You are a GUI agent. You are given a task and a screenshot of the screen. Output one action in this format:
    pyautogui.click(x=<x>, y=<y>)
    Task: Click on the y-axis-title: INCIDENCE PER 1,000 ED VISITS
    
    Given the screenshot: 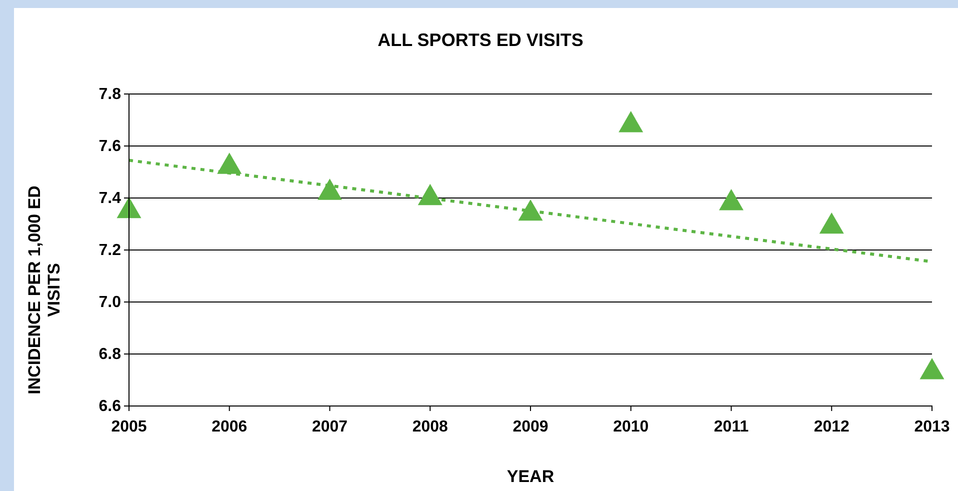 What is the action you would take?
    pyautogui.click(x=44, y=290)
    